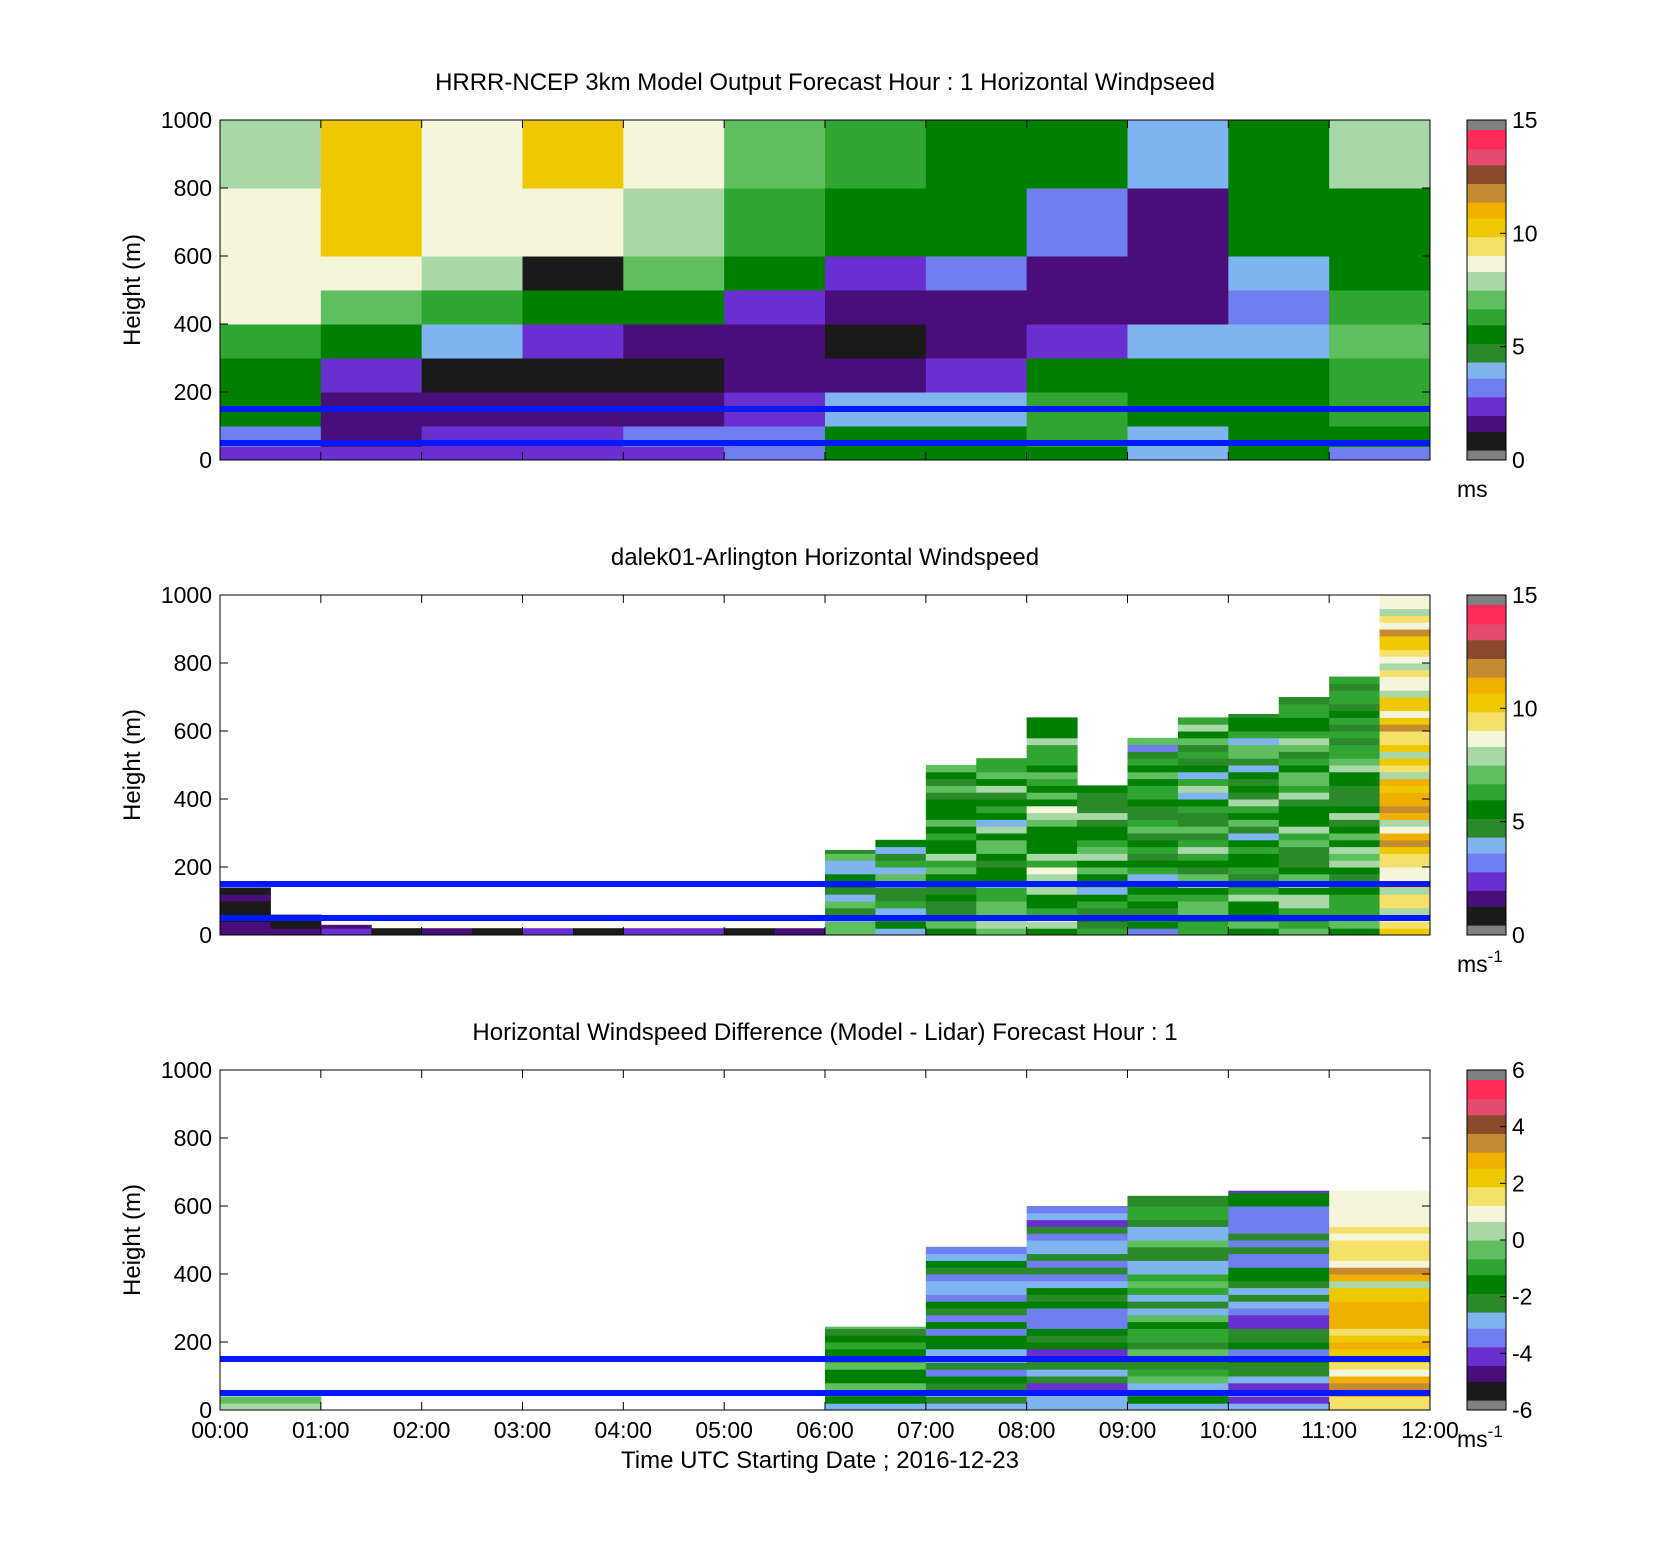 Image resolution: width=1680 pixels, height=1561 pixels. What do you see at coordinates (1518, 1127) in the screenshot?
I see `colorbar-tick-label: 4` at bounding box center [1518, 1127].